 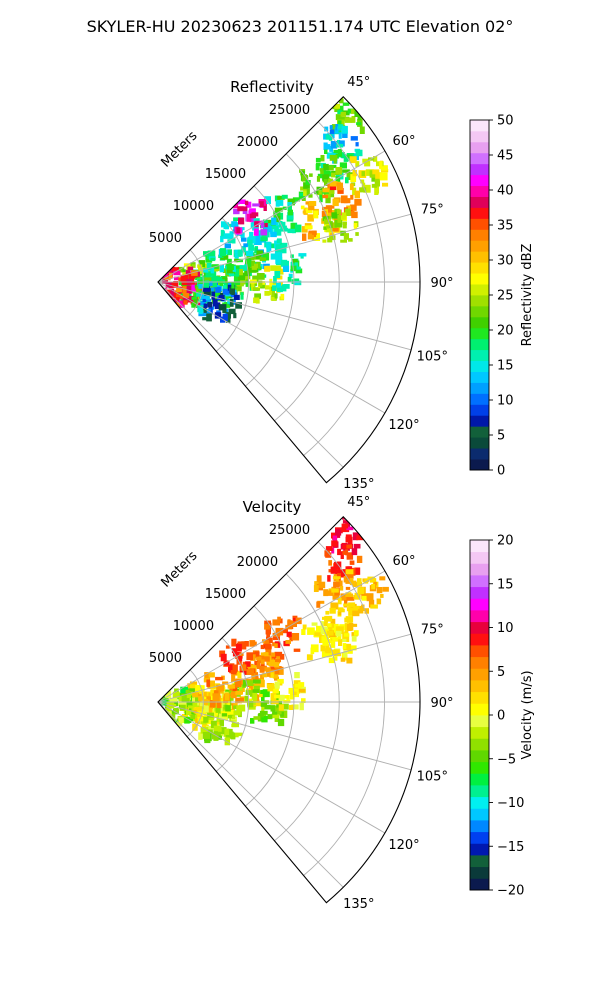 I want to click on colorbar-tick-label: 25, so click(x=505, y=296).